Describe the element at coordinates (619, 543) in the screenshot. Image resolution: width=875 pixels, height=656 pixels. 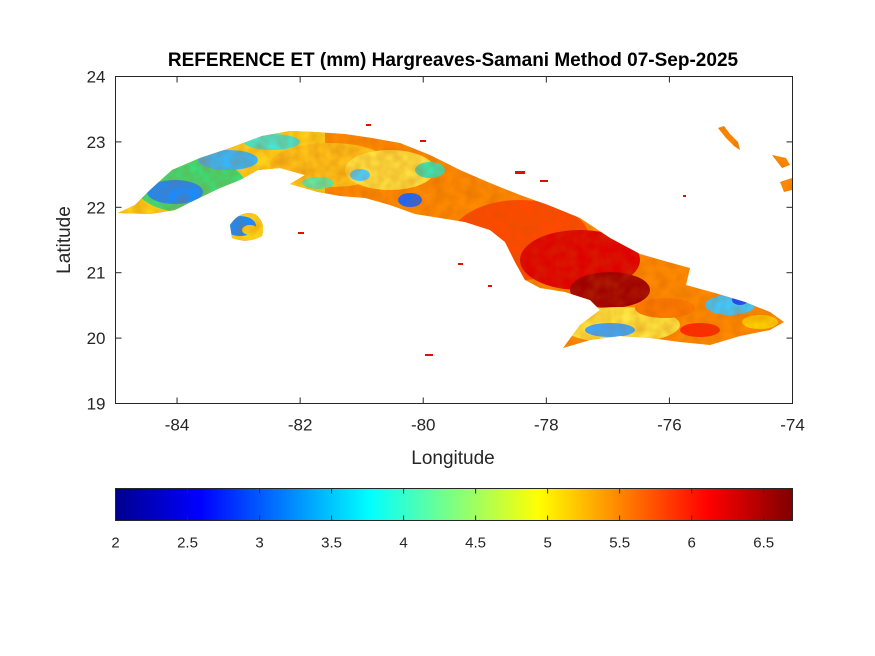
I see `colorbar-tick-label: 5.5` at that location.